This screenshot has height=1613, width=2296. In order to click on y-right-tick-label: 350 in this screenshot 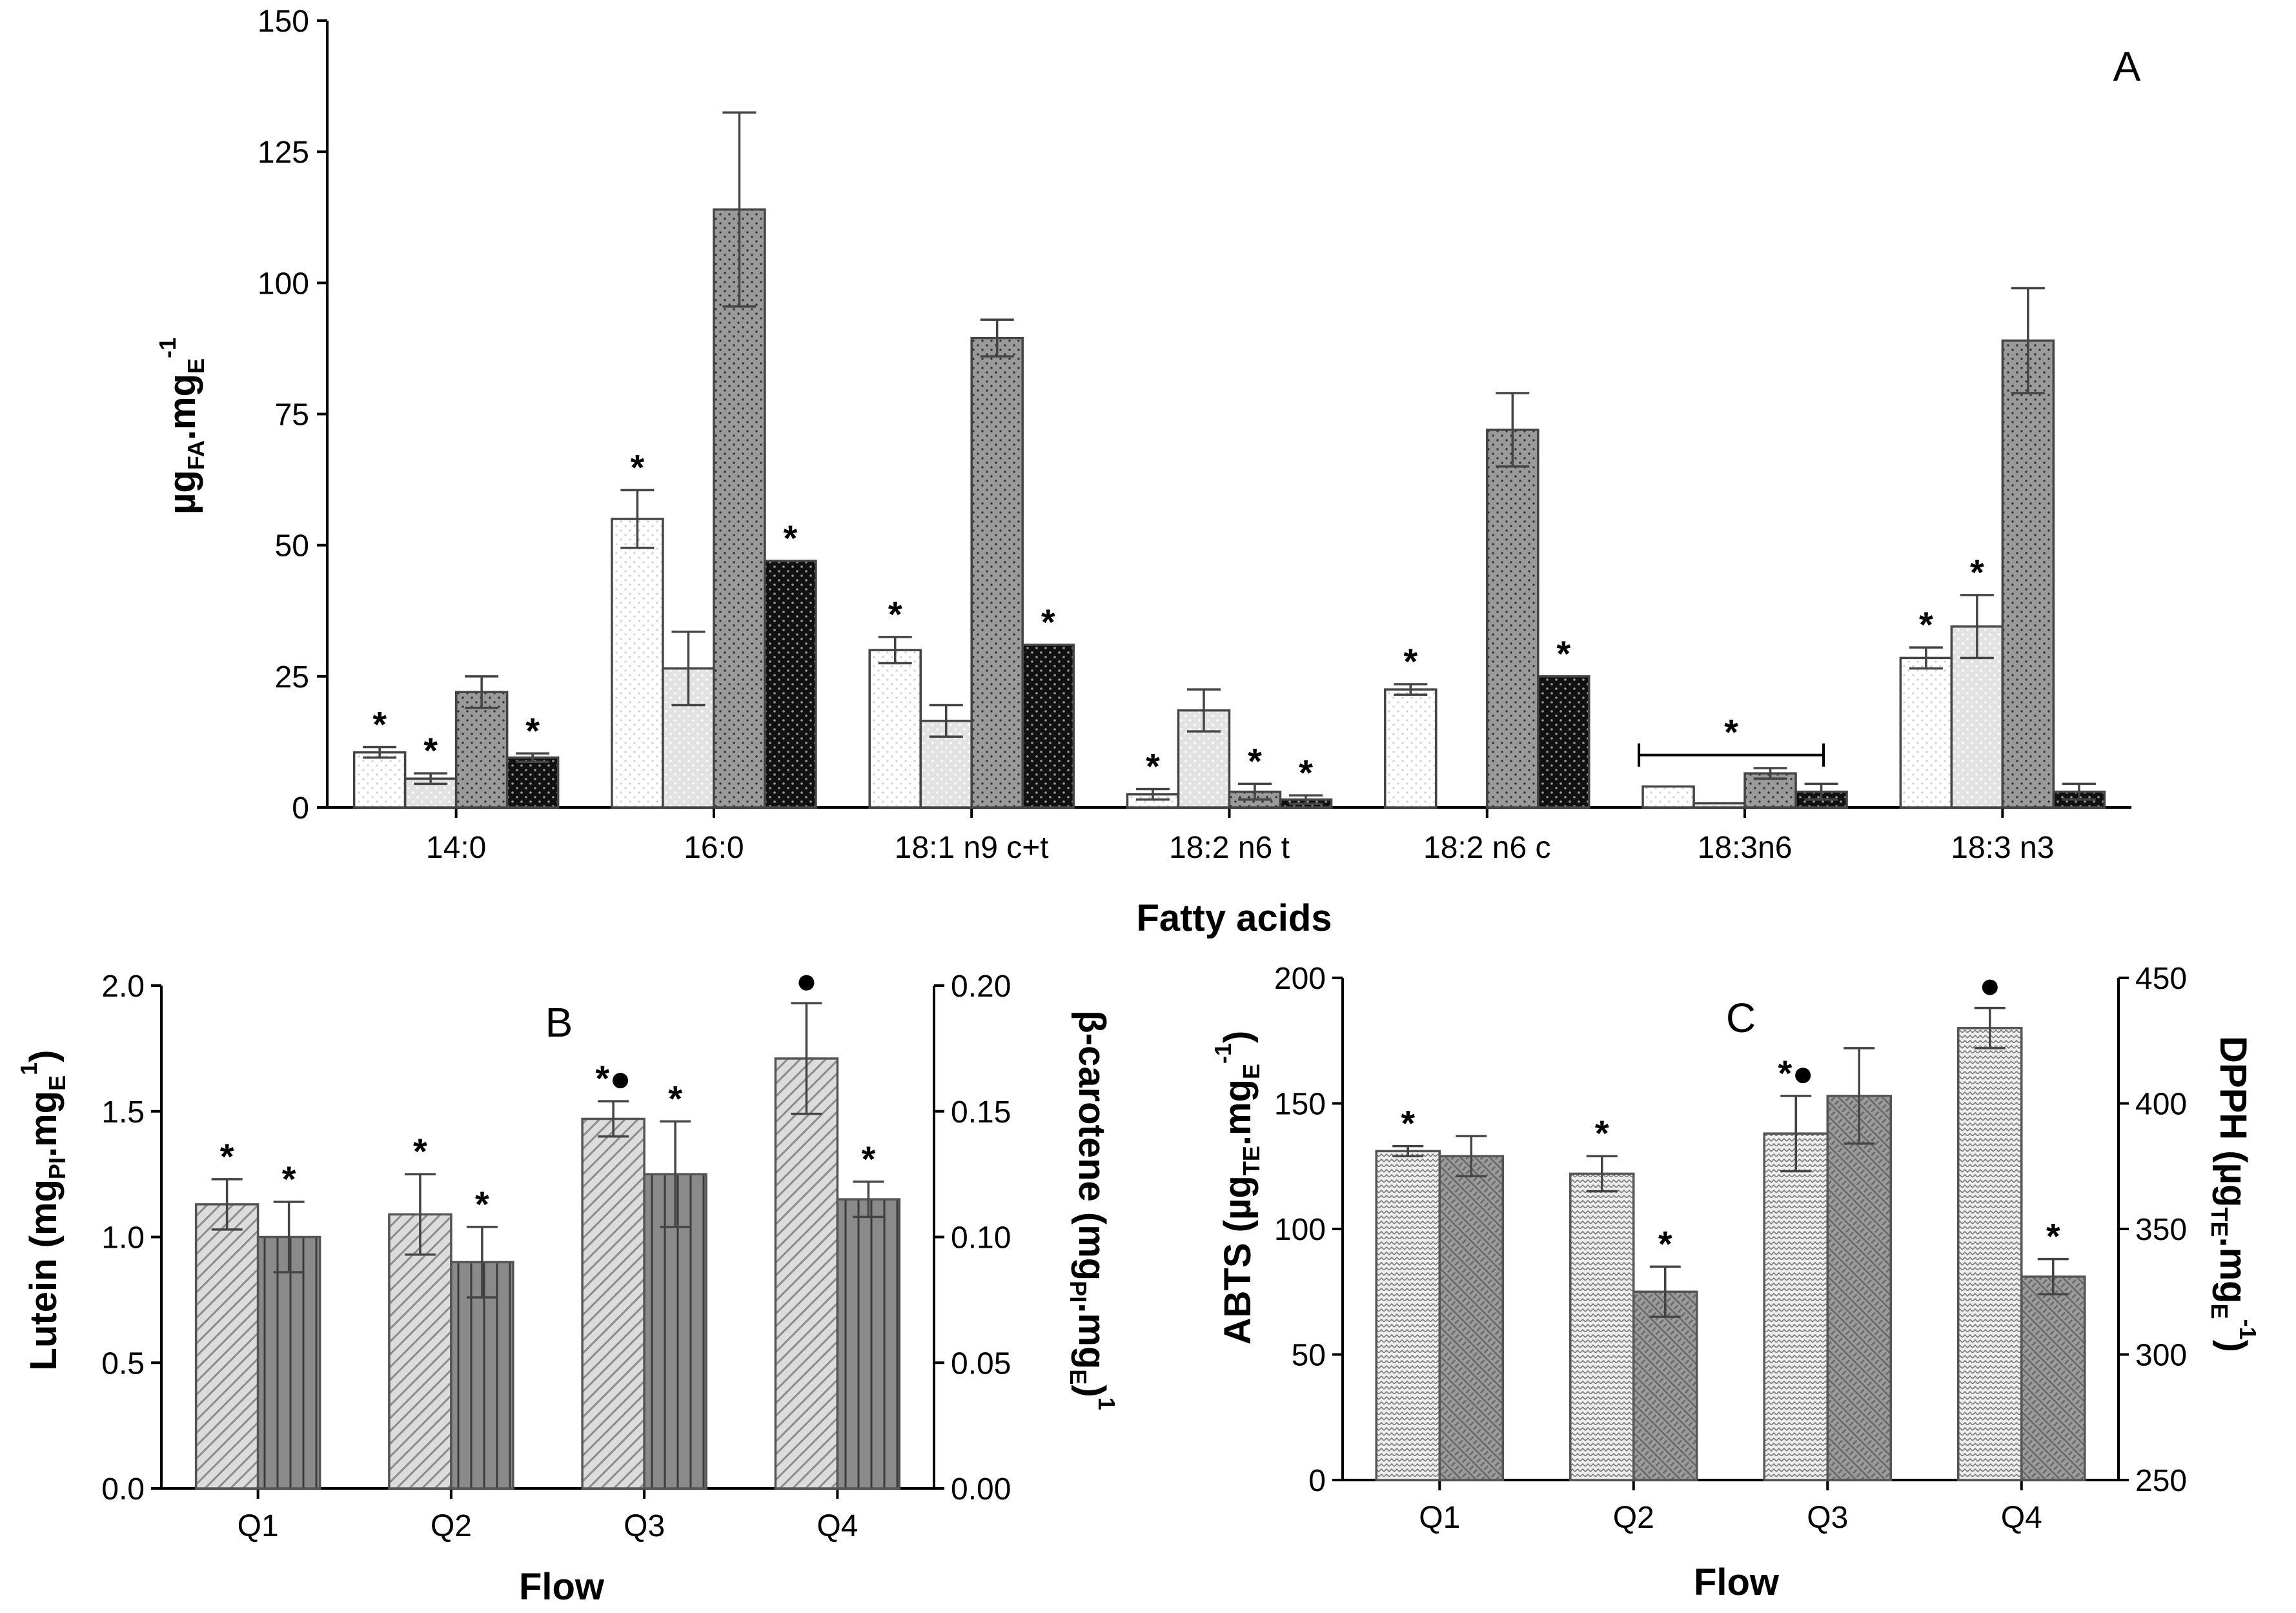, I will do `click(2161, 1230)`.